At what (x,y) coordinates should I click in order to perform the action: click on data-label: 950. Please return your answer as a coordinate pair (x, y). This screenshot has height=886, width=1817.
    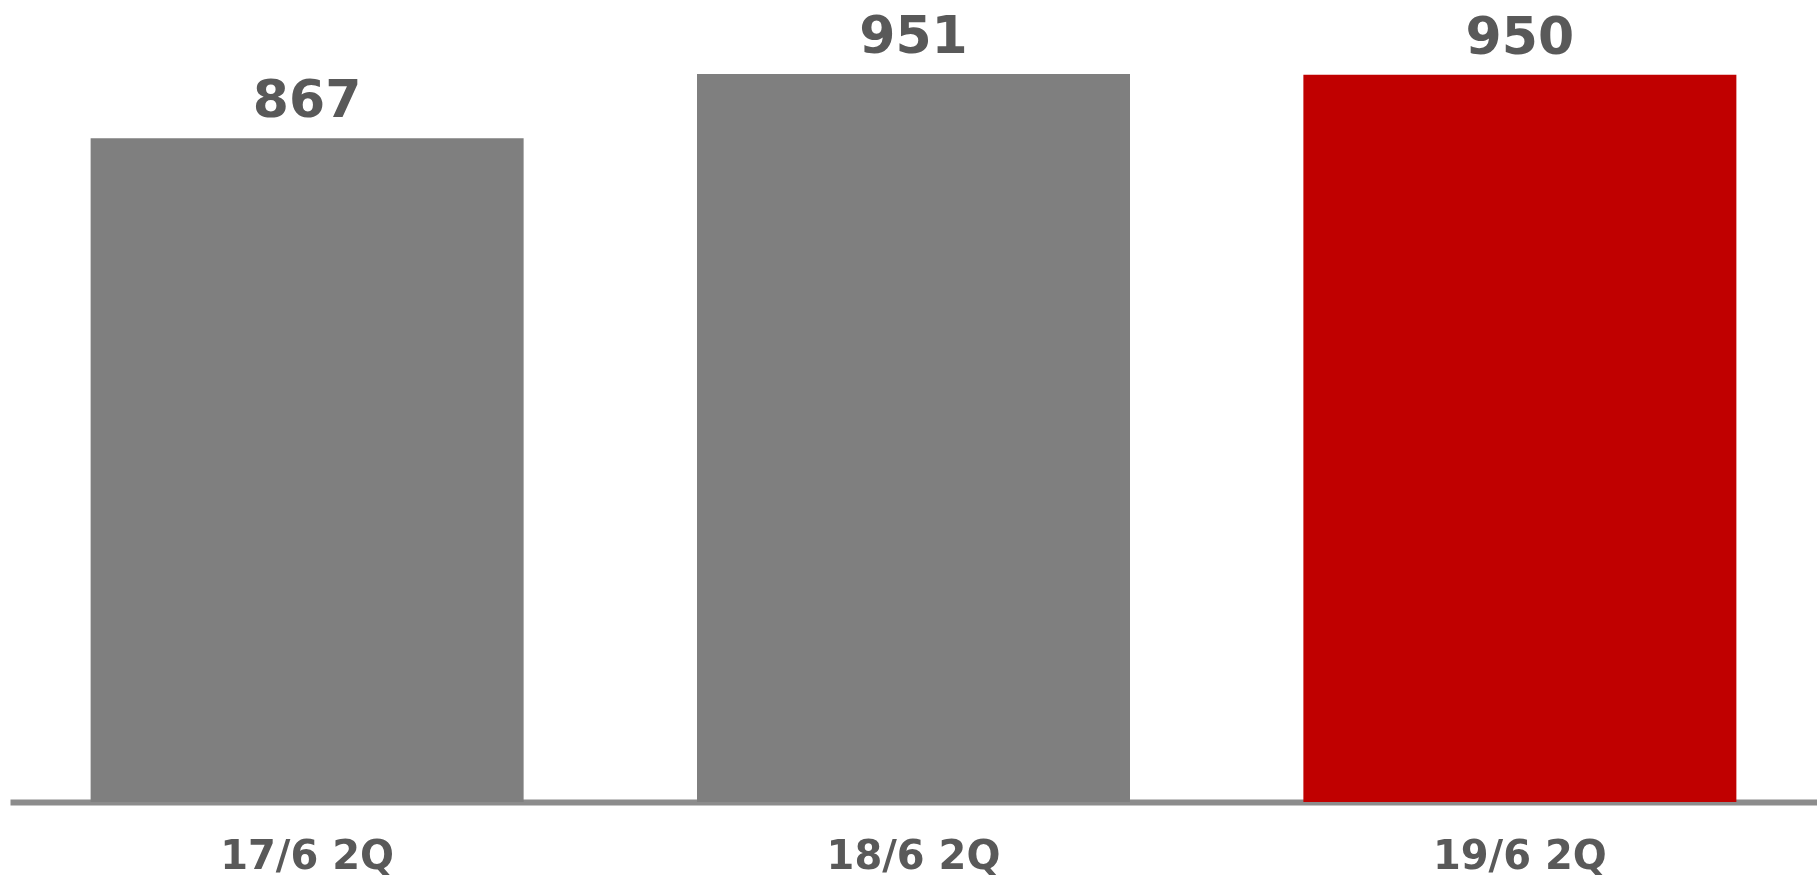
    Looking at the image, I should click on (1520, 35).